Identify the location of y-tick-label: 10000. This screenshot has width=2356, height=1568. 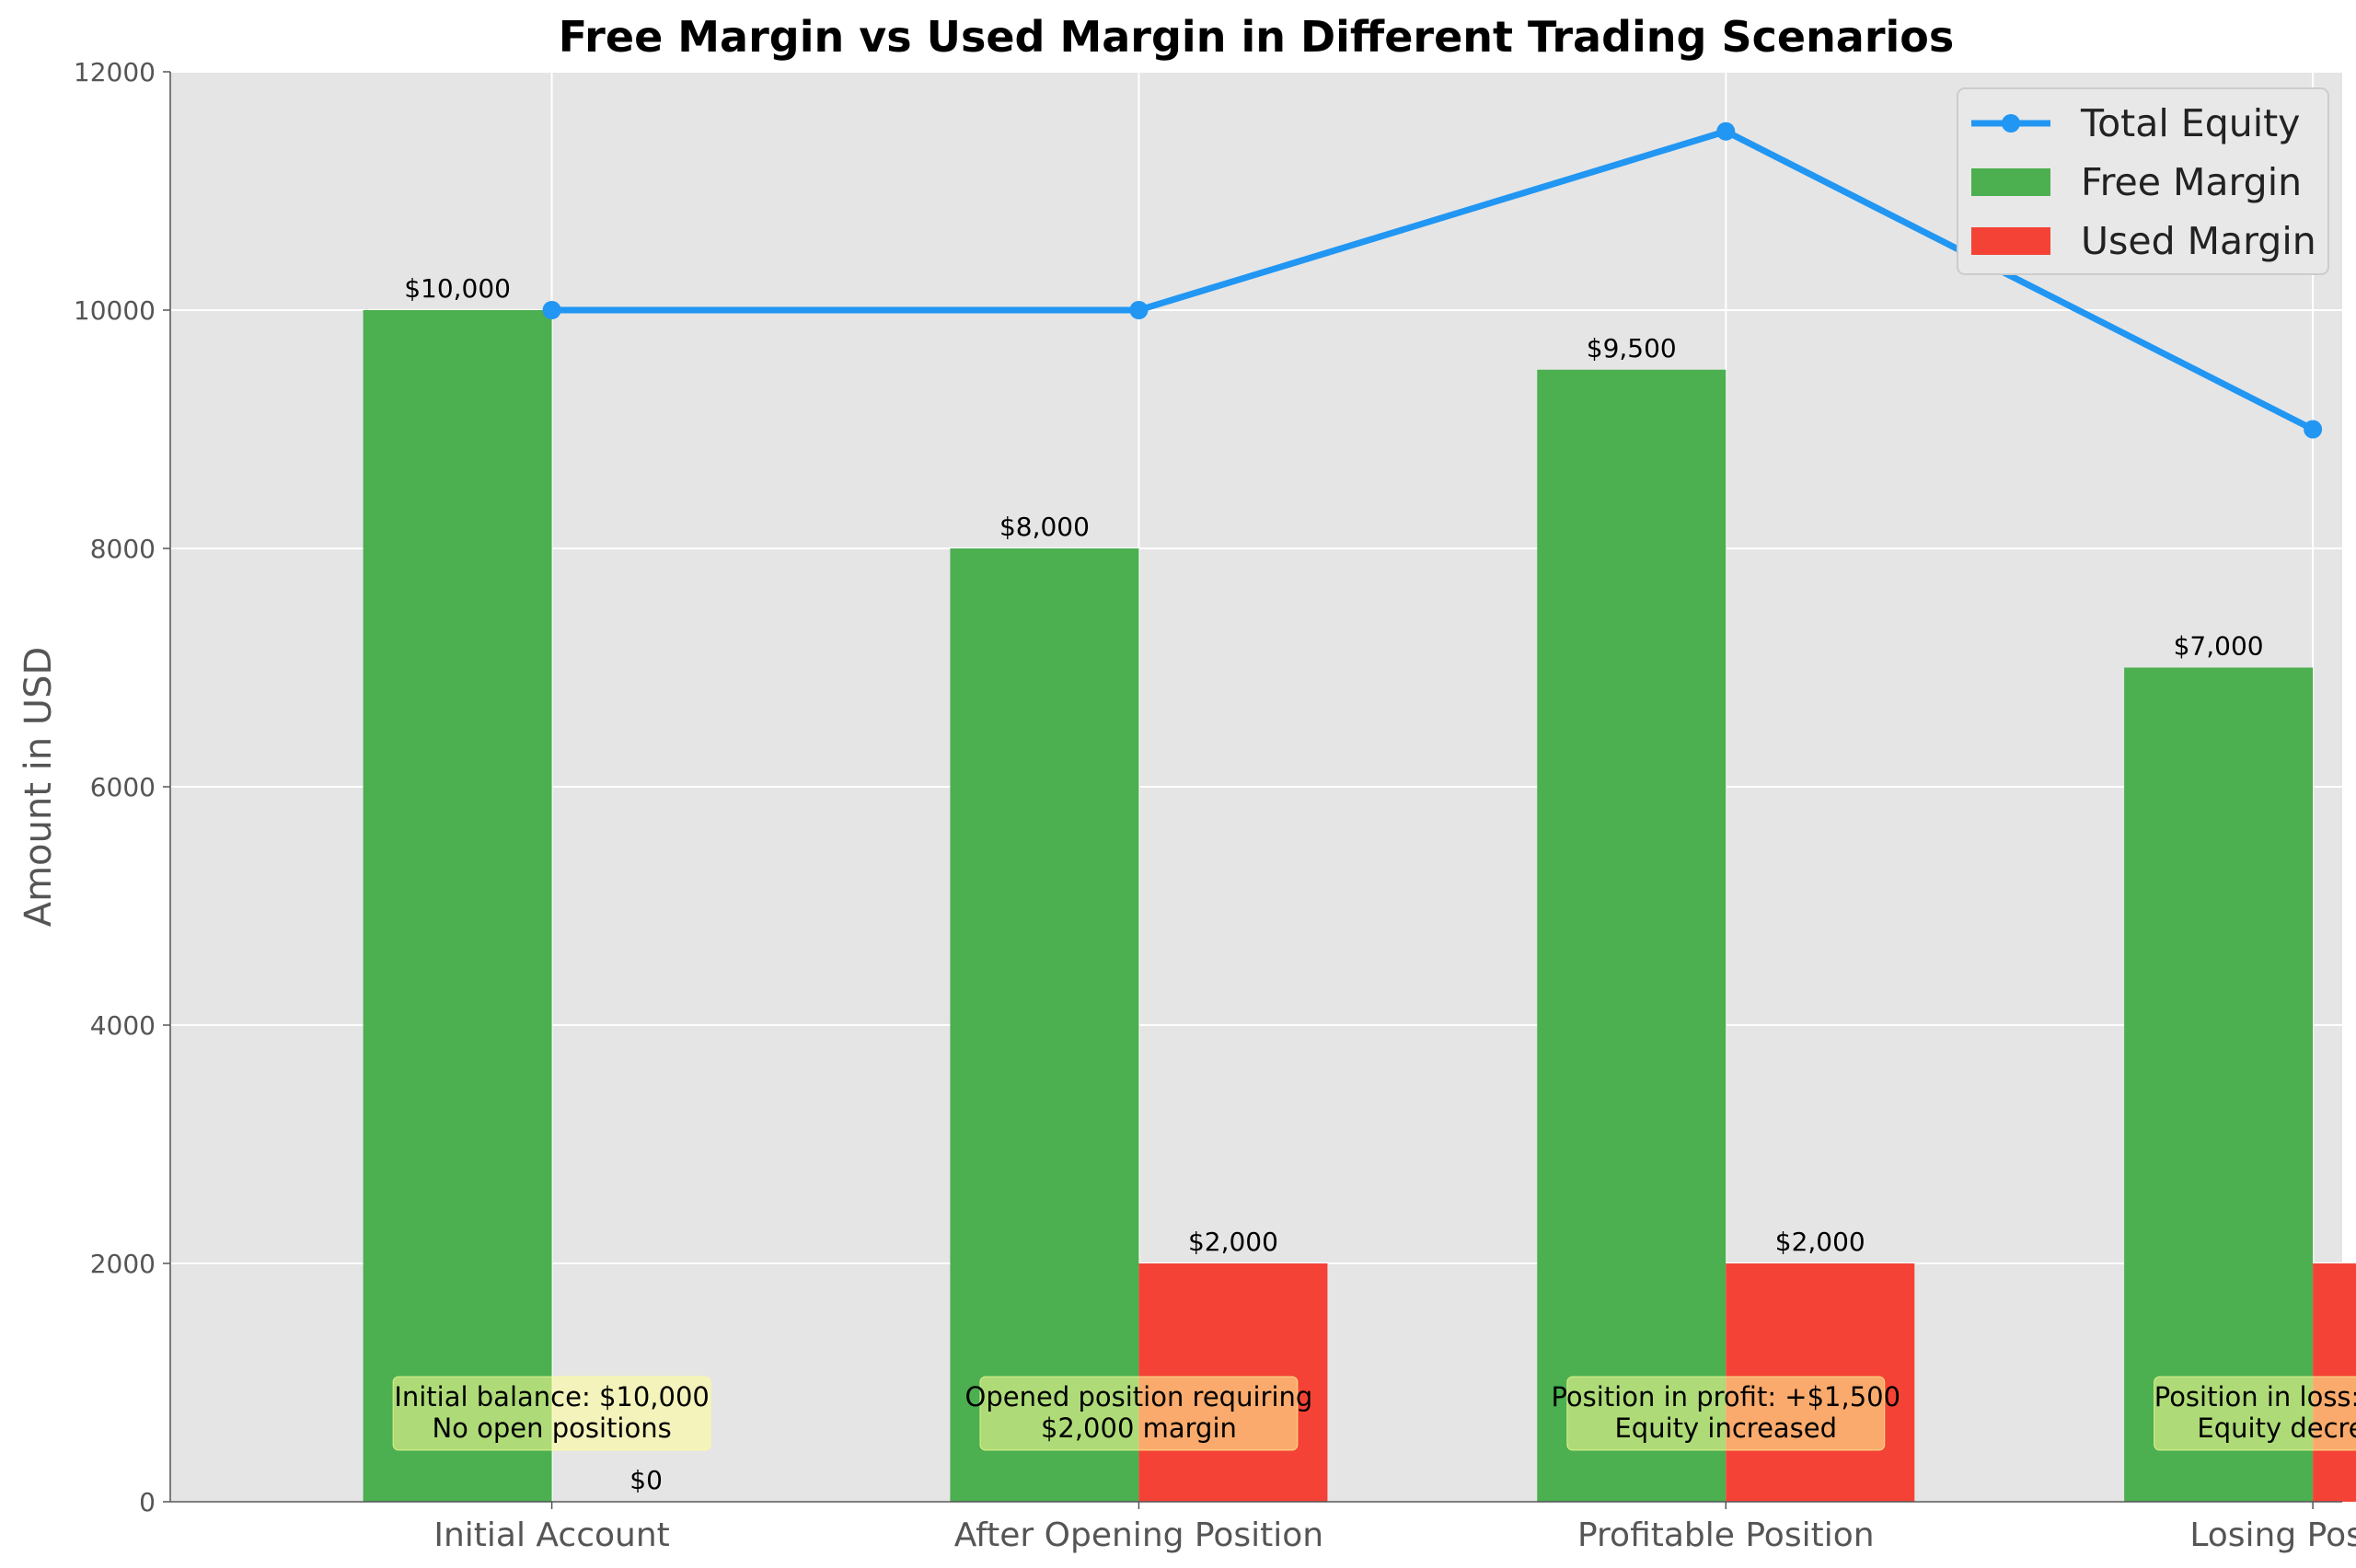
(115, 310).